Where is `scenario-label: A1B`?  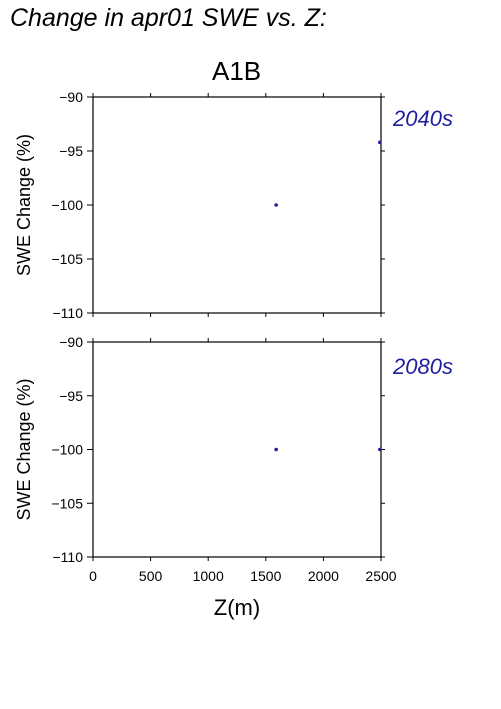 scenario-label: A1B is located at coordinates (237, 71).